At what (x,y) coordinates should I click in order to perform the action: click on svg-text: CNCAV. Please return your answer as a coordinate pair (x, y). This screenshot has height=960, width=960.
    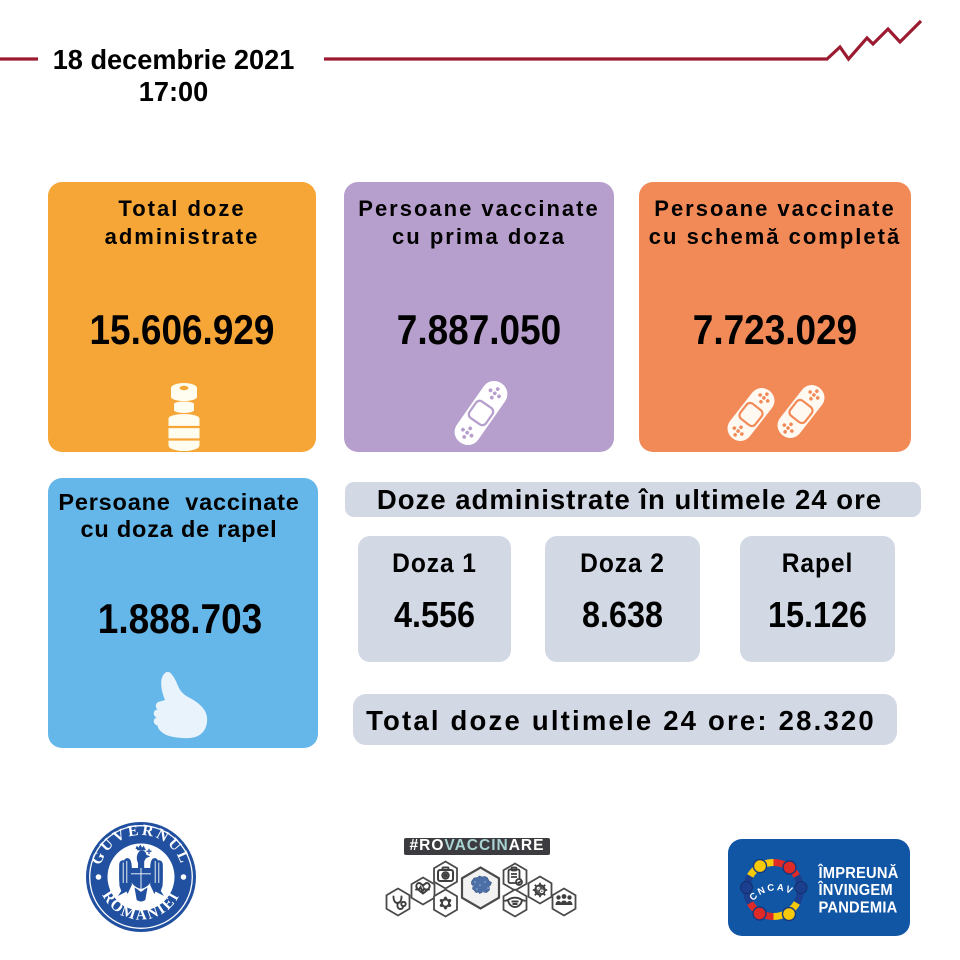
    Looking at the image, I should click on (772, 892).